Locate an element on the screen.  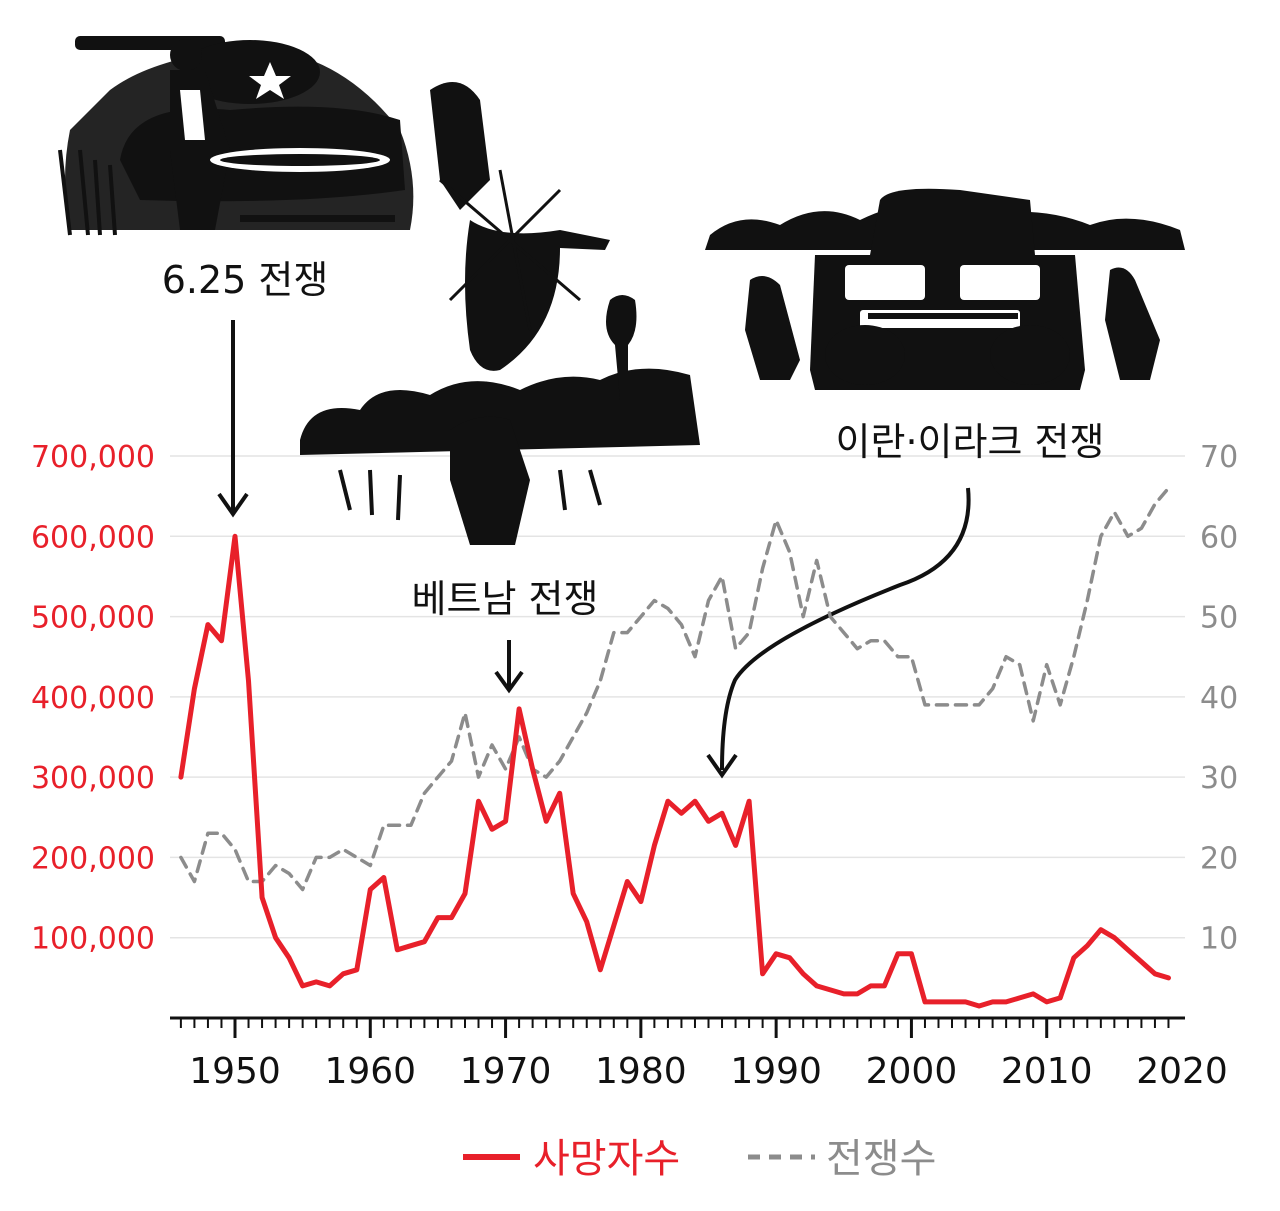
annotation-label-korean-war: 6.25 전쟁 is located at coordinates (245, 280).